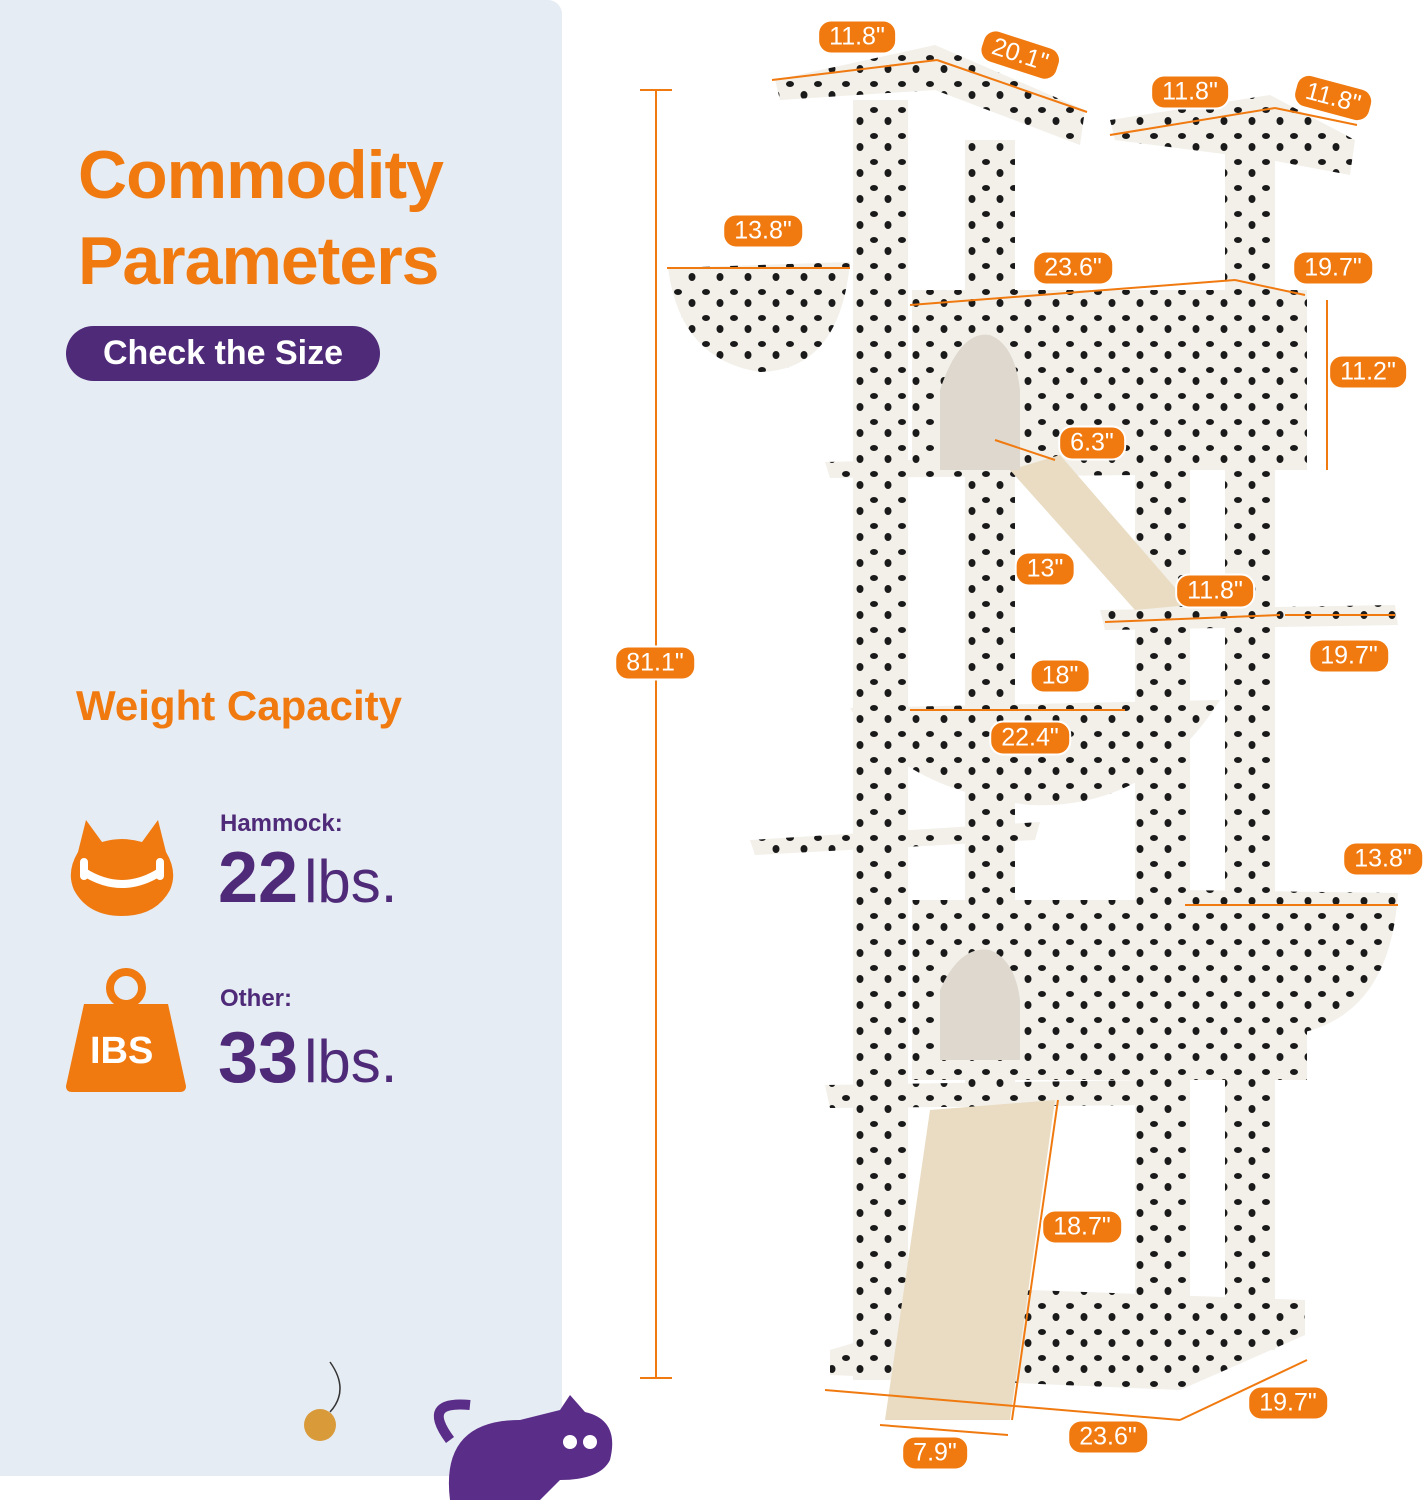 The image size is (1428, 1500). I want to click on dim-base-width: 23.6", so click(1108, 1437).